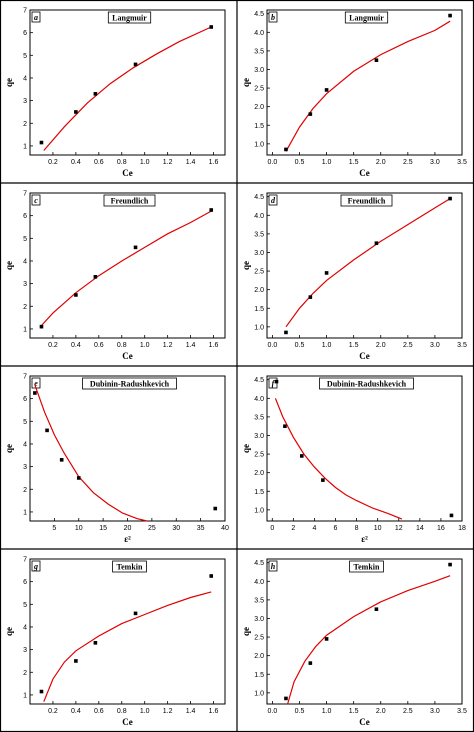 The image size is (474, 732). What do you see at coordinates (122, 345) in the screenshot?
I see `x-tick-label: 0.8` at bounding box center [122, 345].